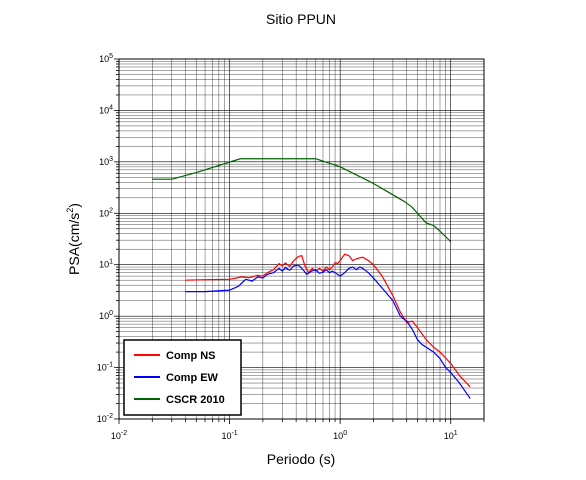 The height and width of the screenshot is (480, 586). I want to click on y-tick-label: 10³, so click(106, 161).